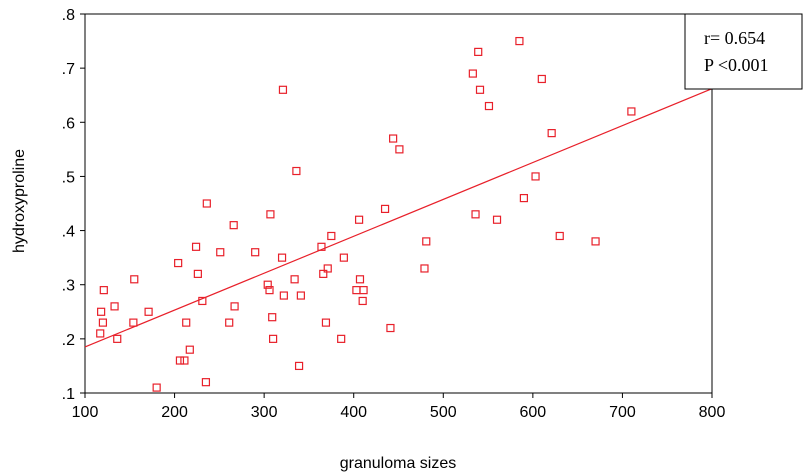 The width and height of the screenshot is (811, 474). Describe the element at coordinates (68, 286) in the screenshot. I see `y-tick-label: .3` at that location.